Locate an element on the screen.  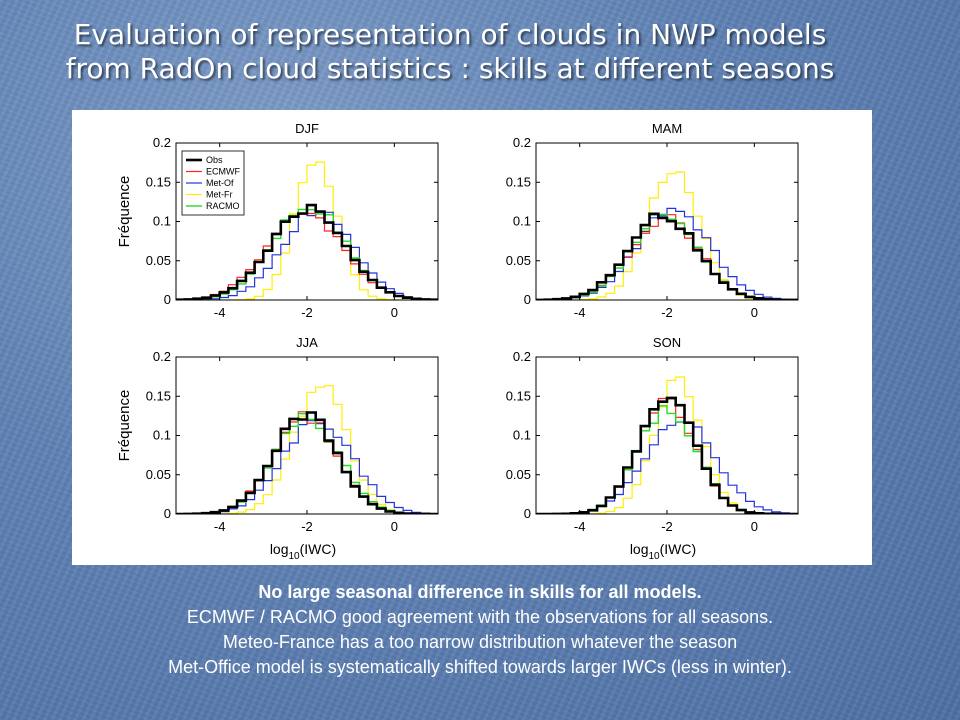
series-obs-jja is located at coordinates (307, 462).